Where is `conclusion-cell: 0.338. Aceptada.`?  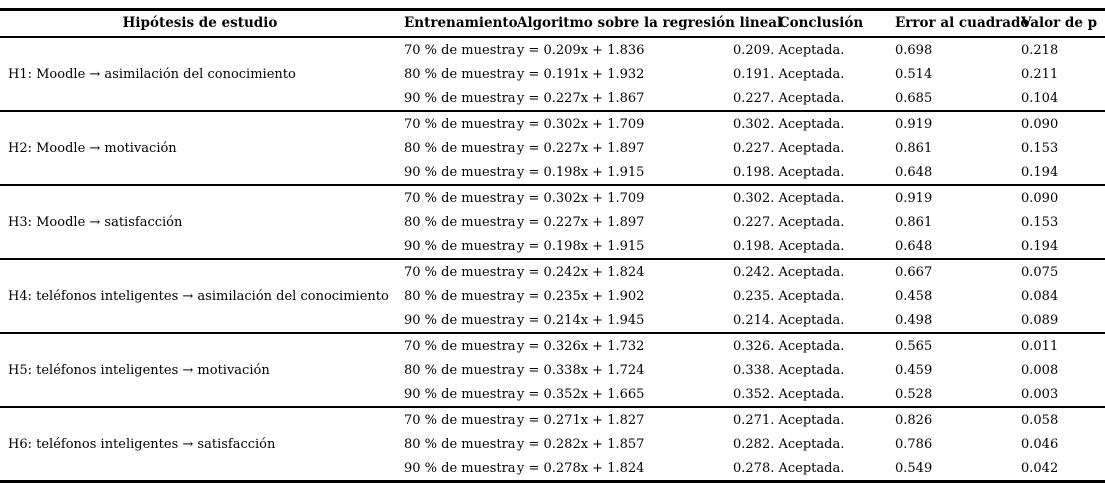 conclusion-cell: 0.338. Aceptada. is located at coordinates (789, 370).